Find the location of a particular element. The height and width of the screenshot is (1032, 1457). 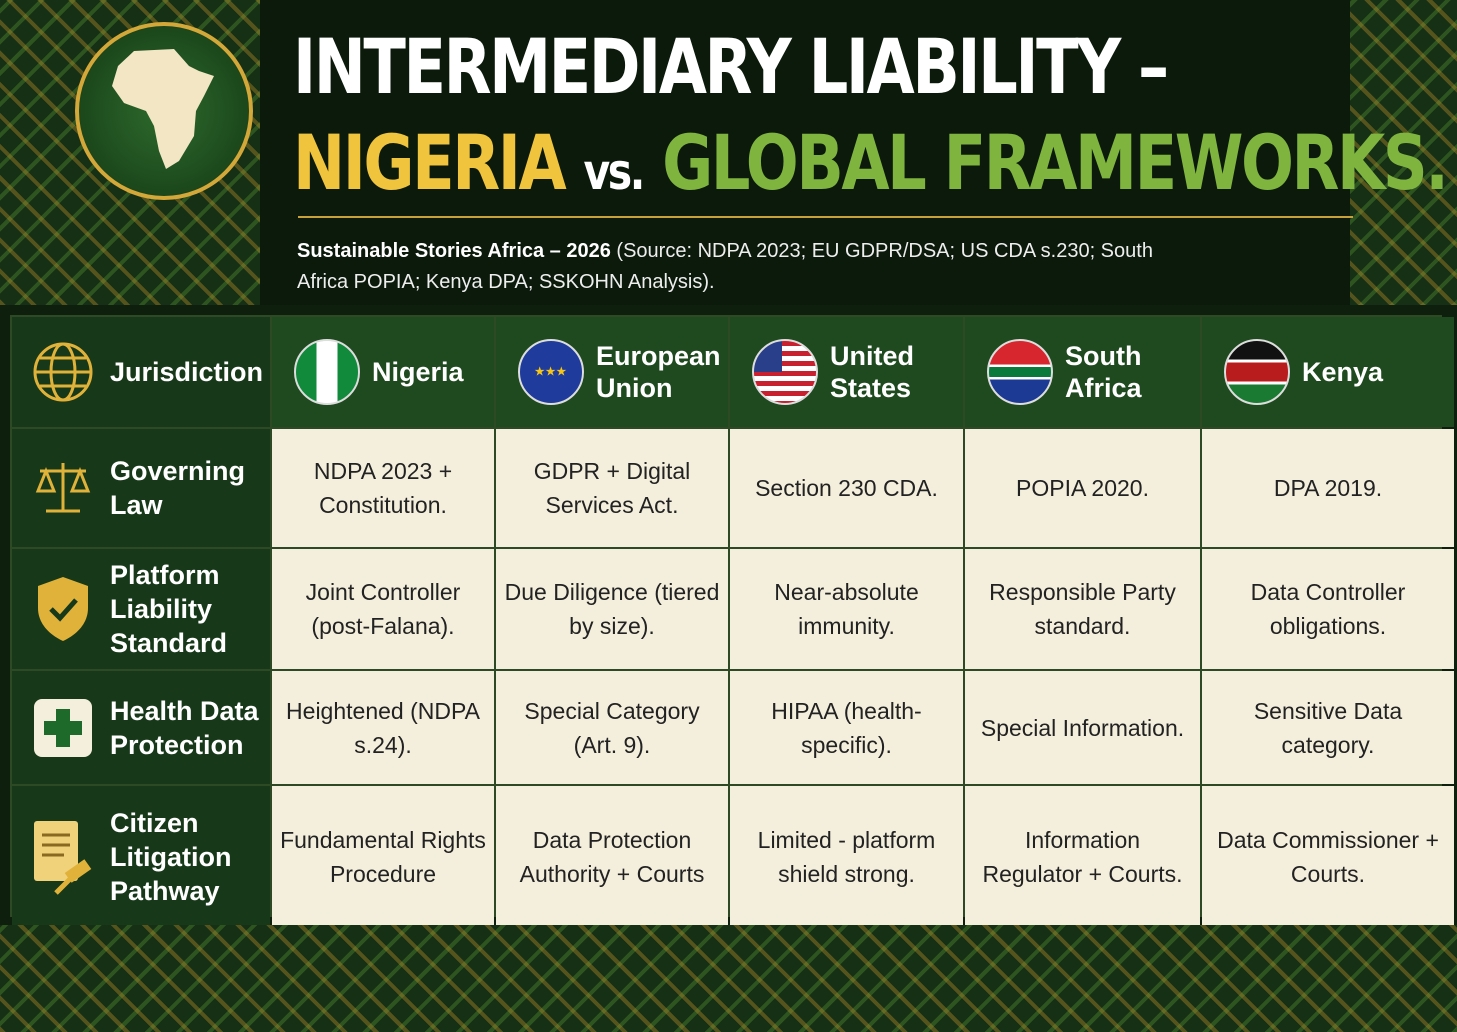

table-cell: Data Protection Authority + Courts is located at coordinates (612, 856).